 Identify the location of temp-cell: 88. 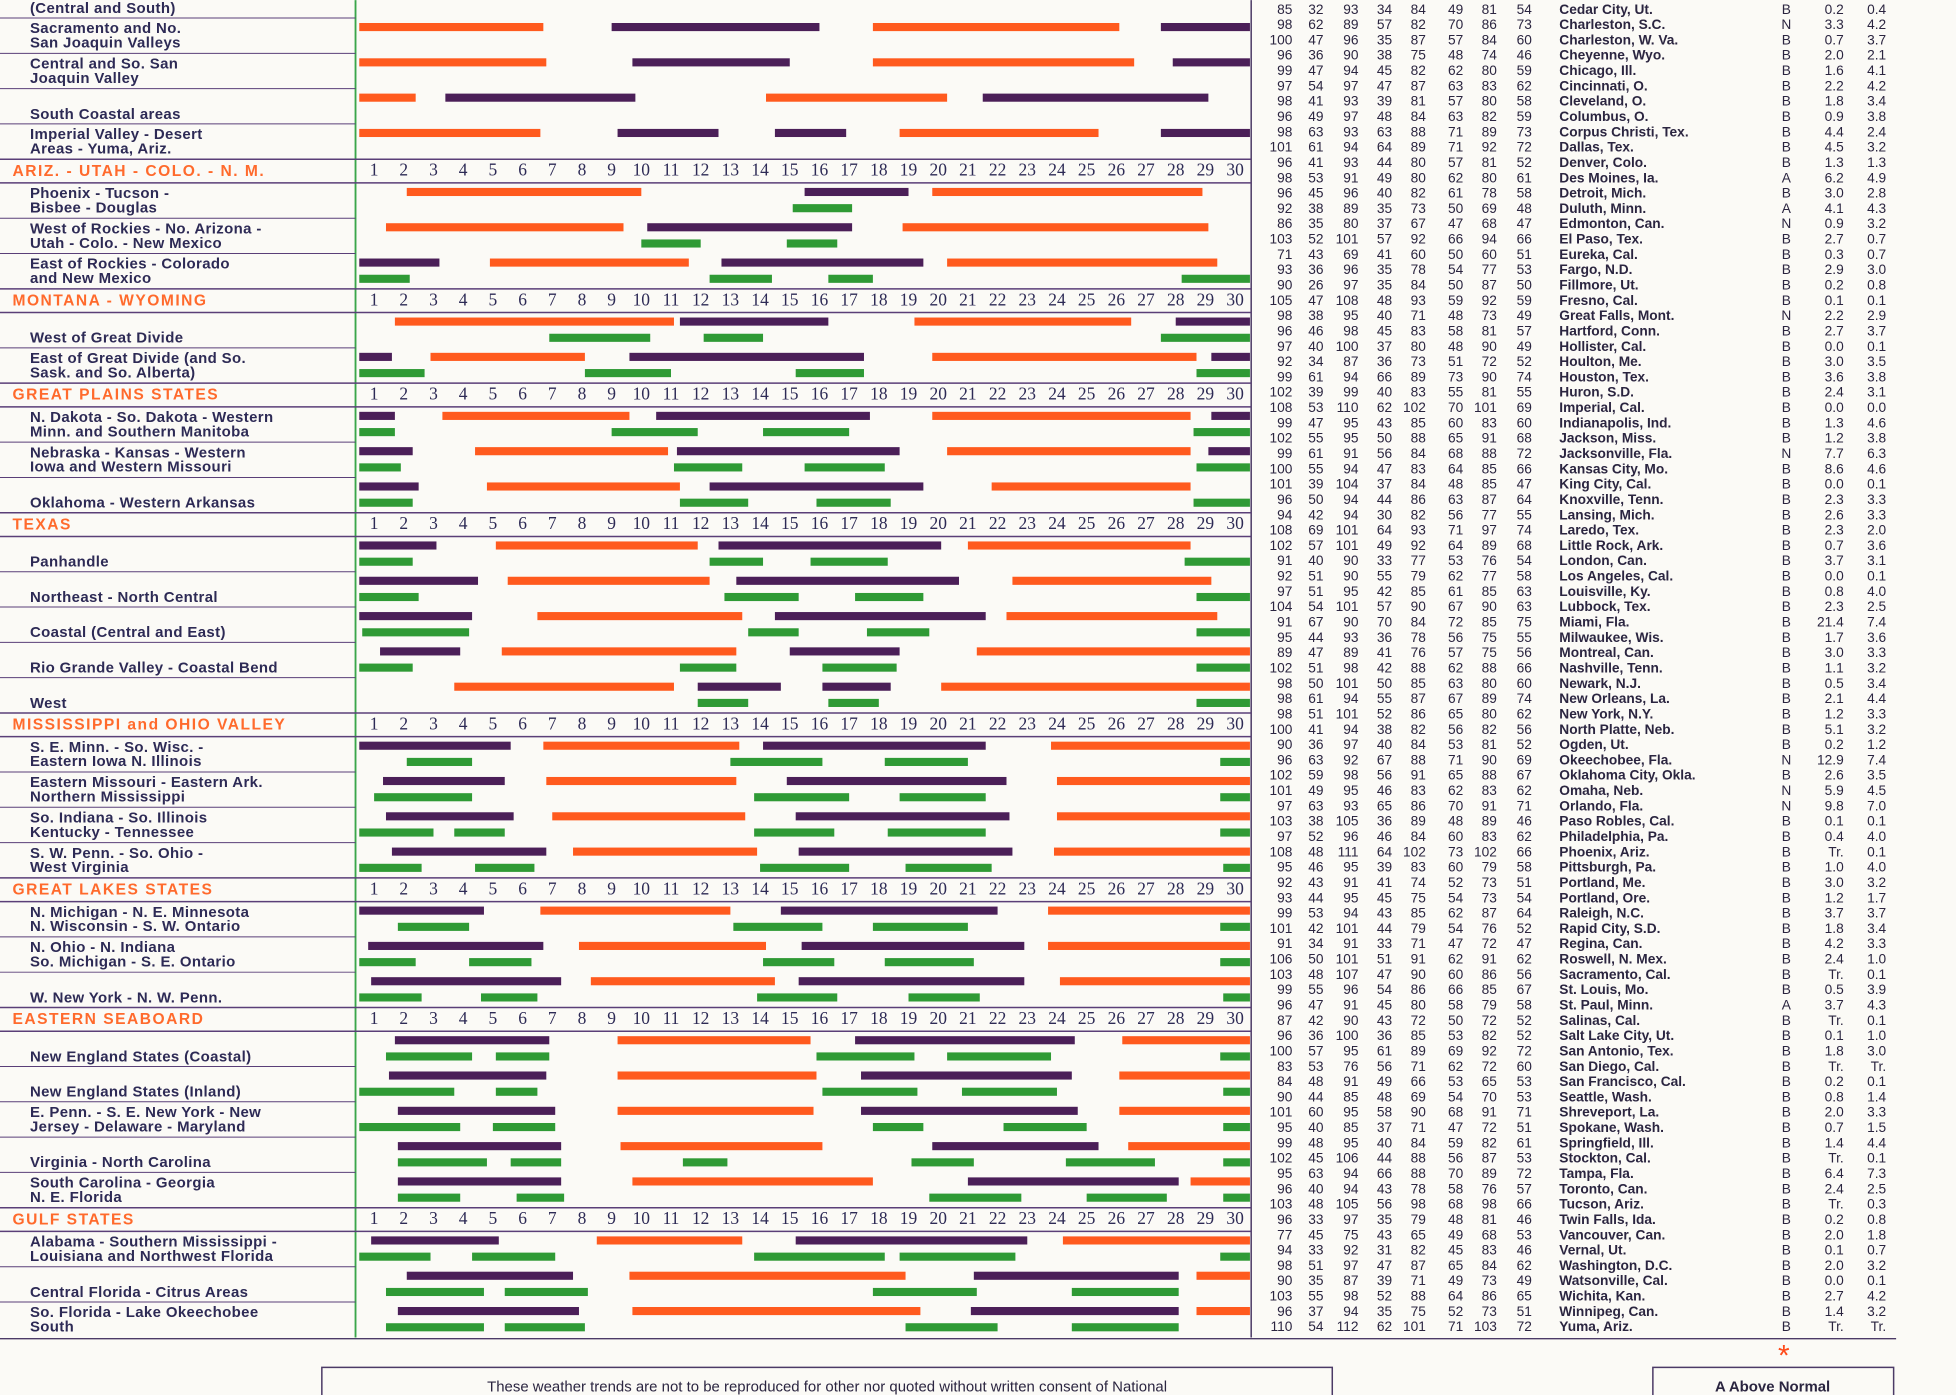
(1419, 131).